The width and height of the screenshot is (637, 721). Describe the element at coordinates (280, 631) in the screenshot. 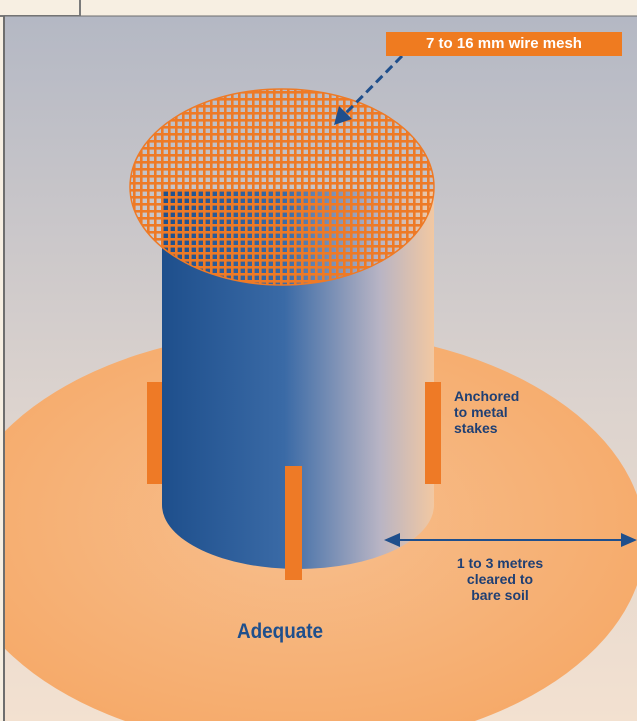

I see `verdict-label: Adequate` at that location.